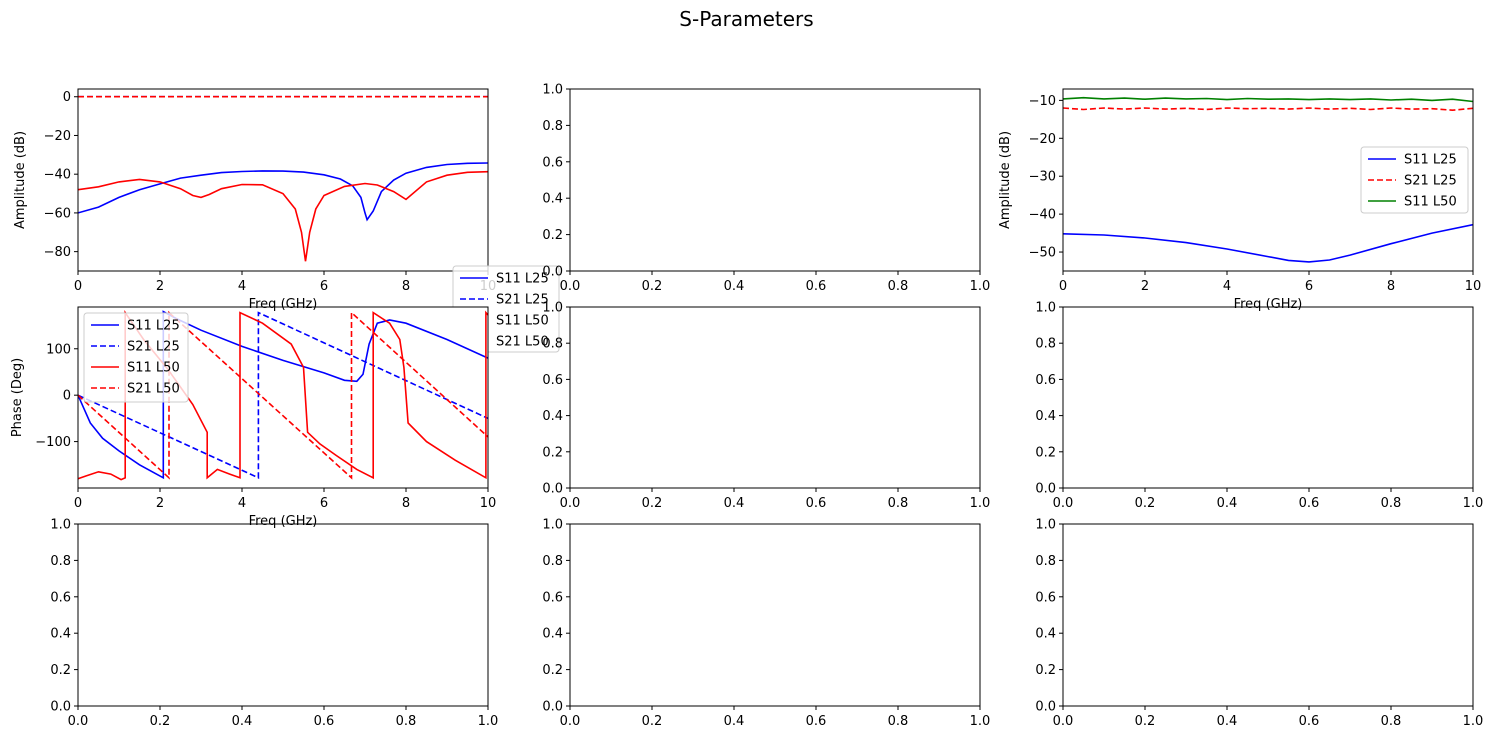 Image resolution: width=1493 pixels, height=739 pixels. What do you see at coordinates (57, 252) in the screenshot?
I see `y-tick-label: −80` at bounding box center [57, 252].